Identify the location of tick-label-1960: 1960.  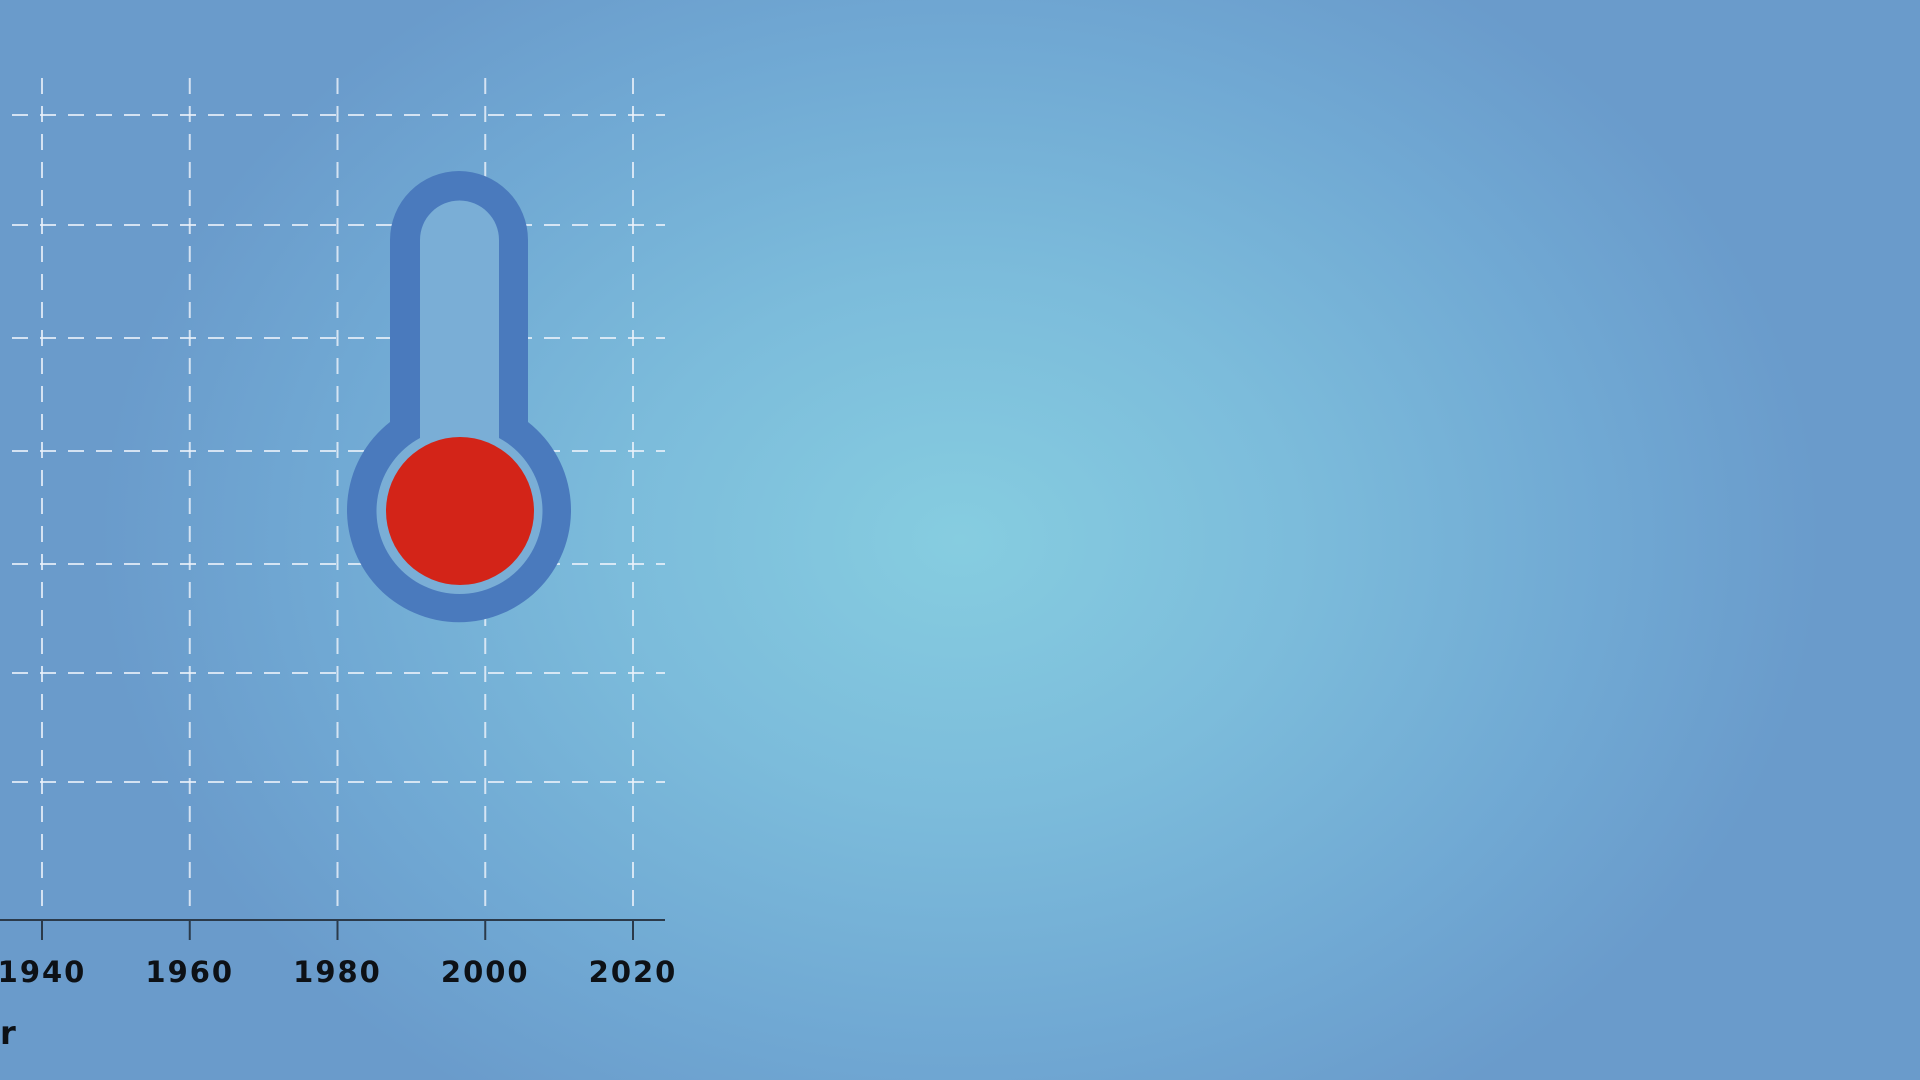
(189, 972).